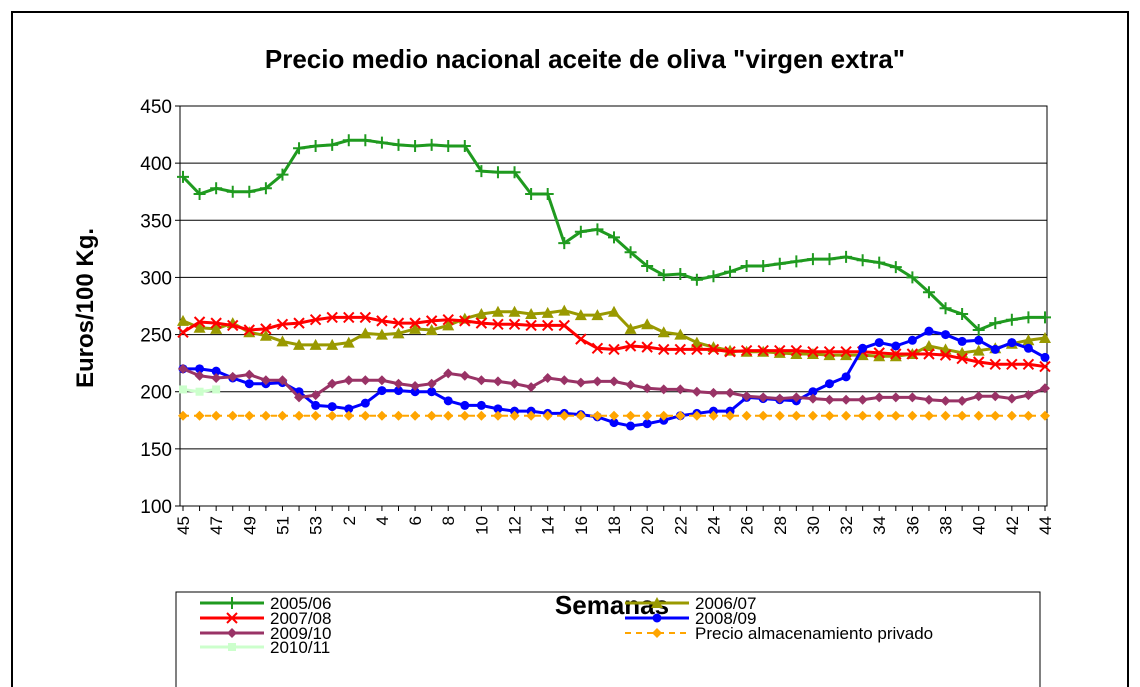  Describe the element at coordinates (813, 525) in the screenshot. I see `x-tick-label: 30` at that location.